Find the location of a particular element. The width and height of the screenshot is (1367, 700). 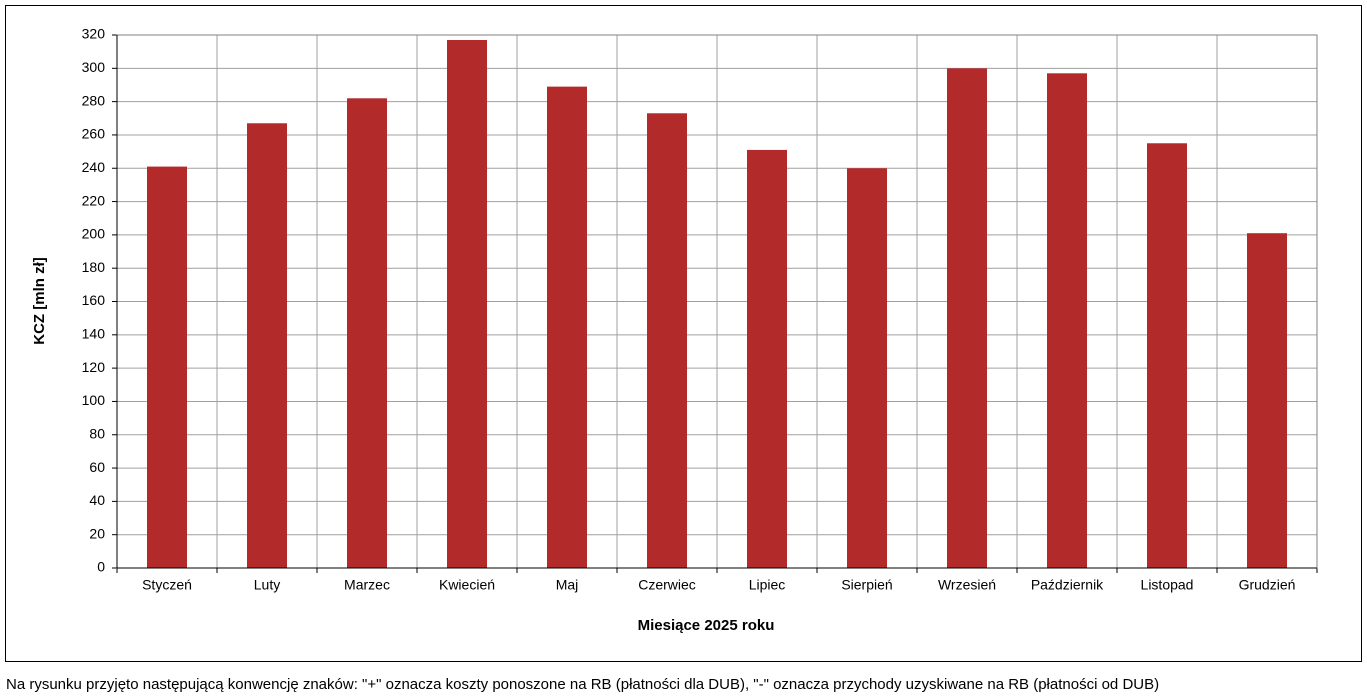

x-tick-label: Kwiecień is located at coordinates (467, 585).